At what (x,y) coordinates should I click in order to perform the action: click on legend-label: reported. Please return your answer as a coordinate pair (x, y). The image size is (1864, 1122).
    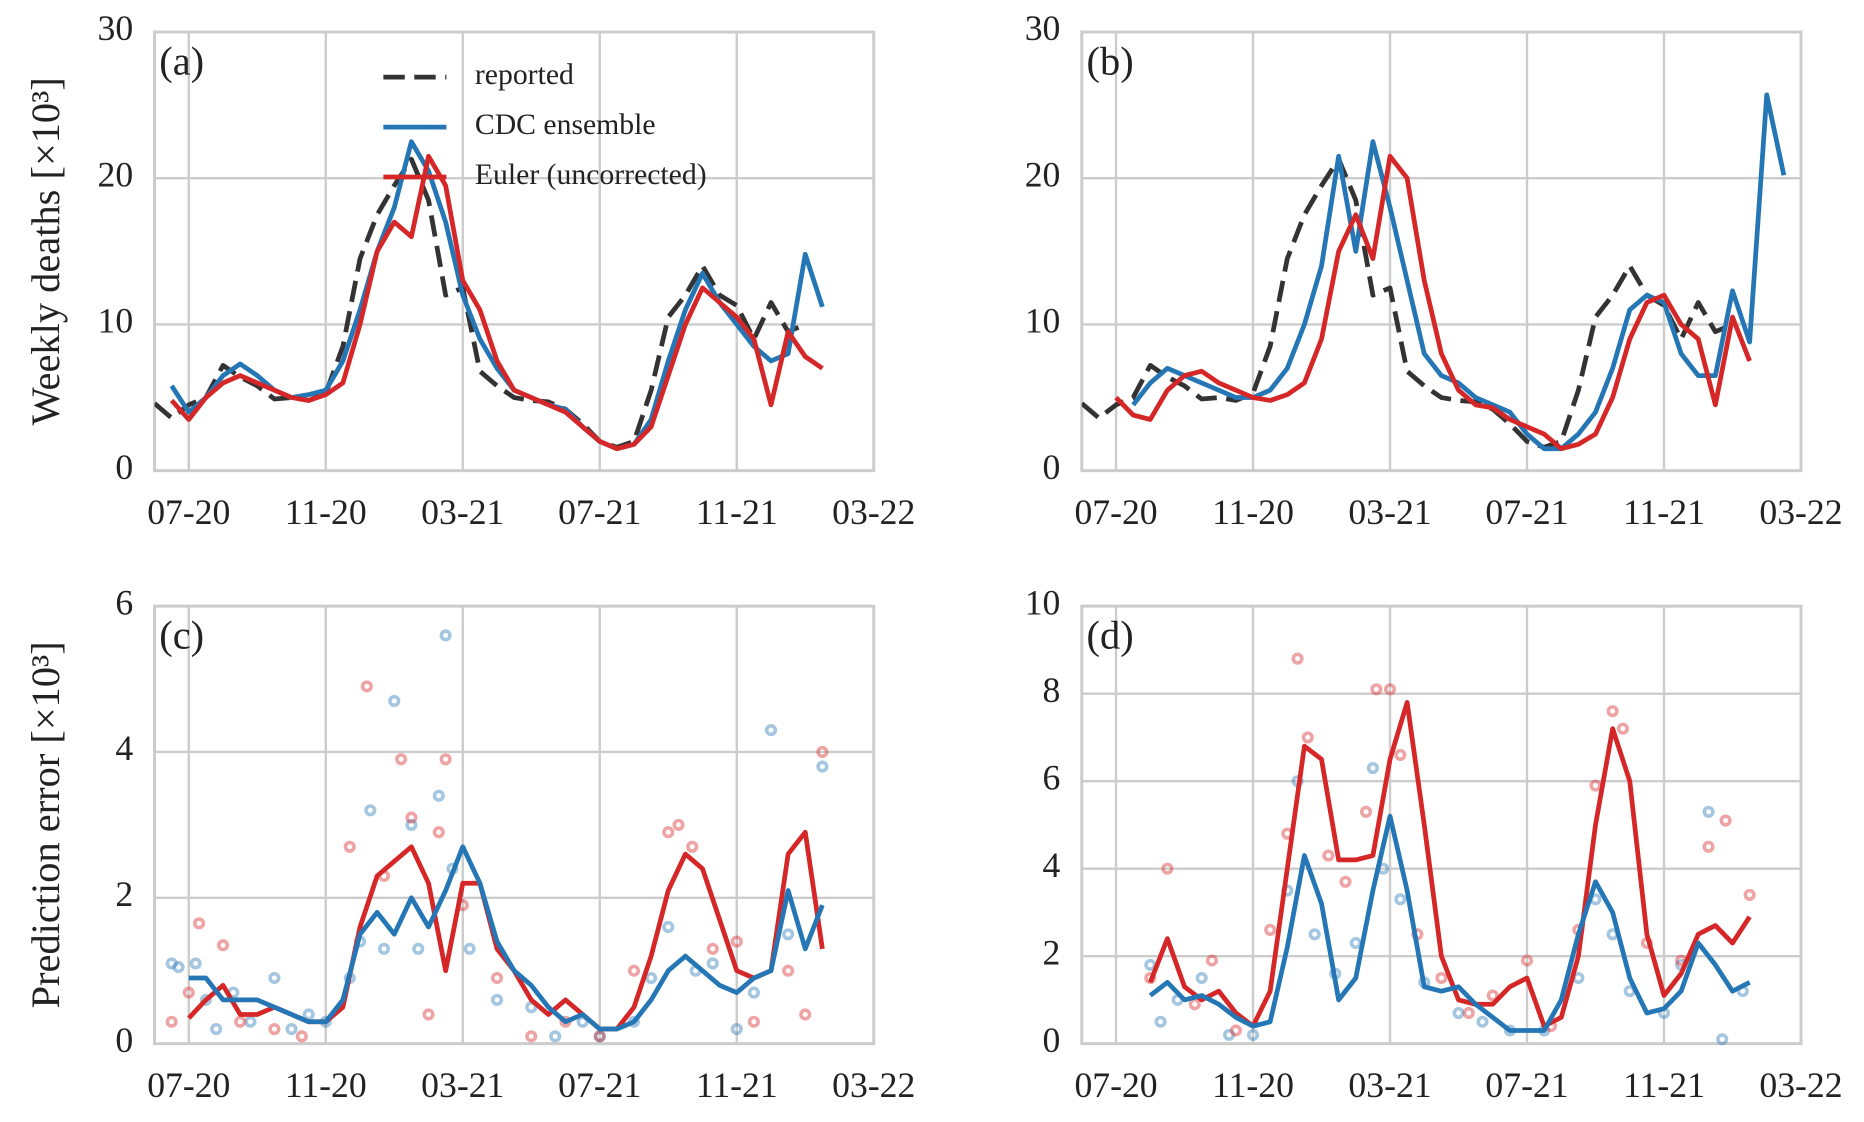
    Looking at the image, I should click on (524, 75).